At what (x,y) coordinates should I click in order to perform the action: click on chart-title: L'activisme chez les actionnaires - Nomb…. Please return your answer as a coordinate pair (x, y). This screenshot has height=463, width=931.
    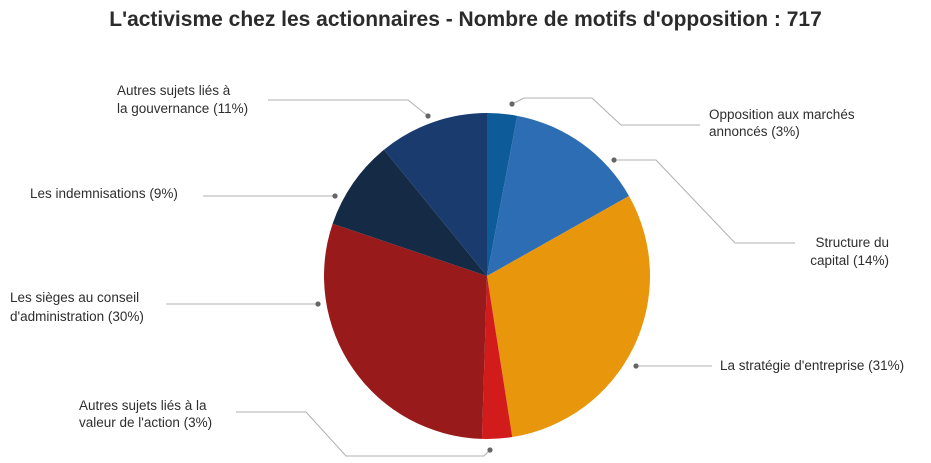
    Looking at the image, I should click on (465, 19).